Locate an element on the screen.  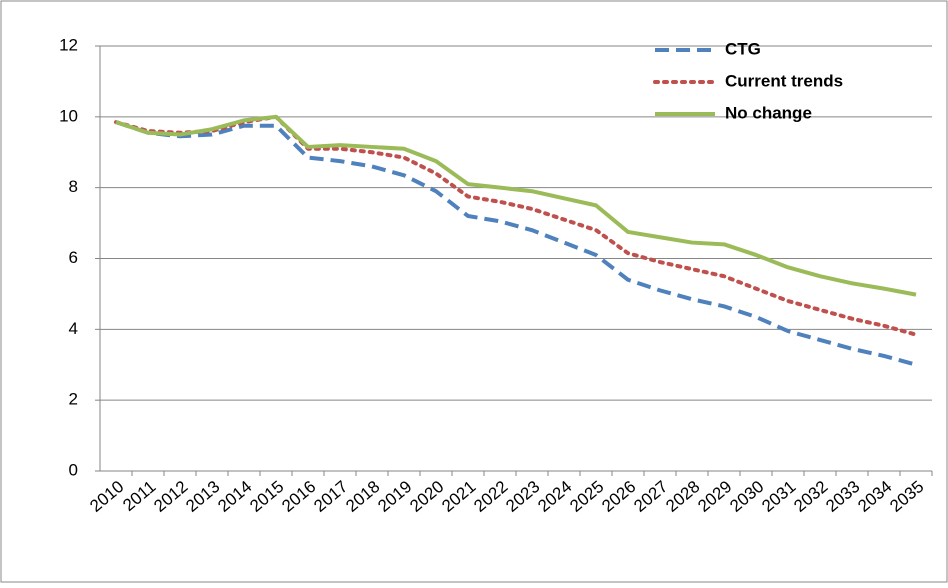
legend-label: No change is located at coordinates (768, 112).